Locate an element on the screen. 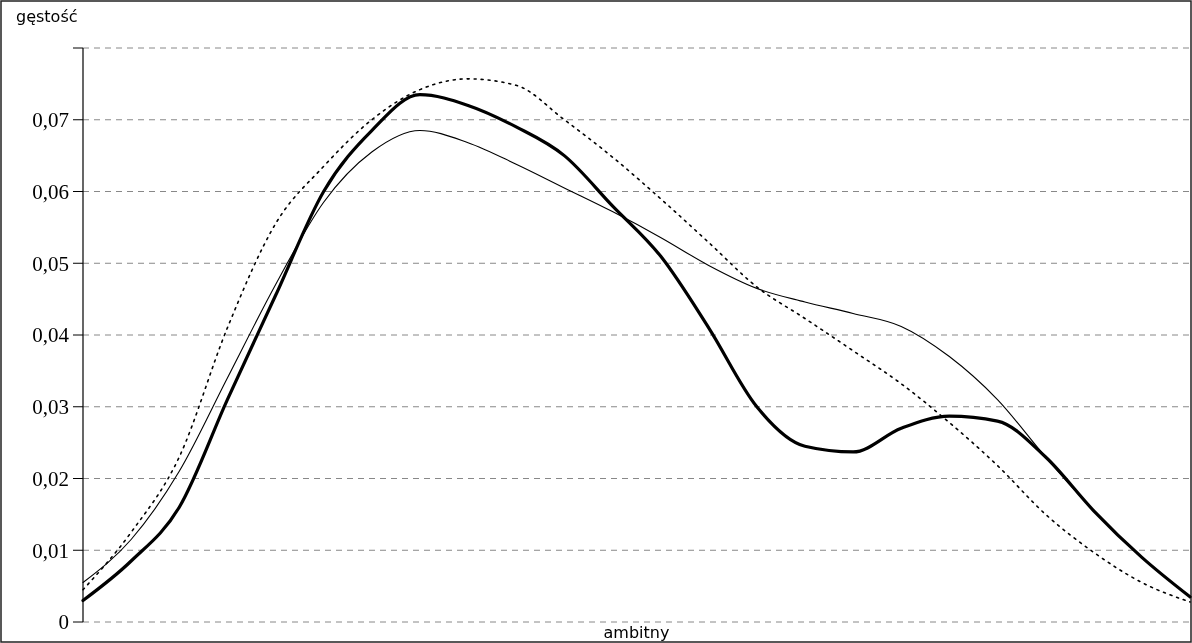 The height and width of the screenshot is (643, 1192). y-tick-label: 0,05 is located at coordinates (50, 263).